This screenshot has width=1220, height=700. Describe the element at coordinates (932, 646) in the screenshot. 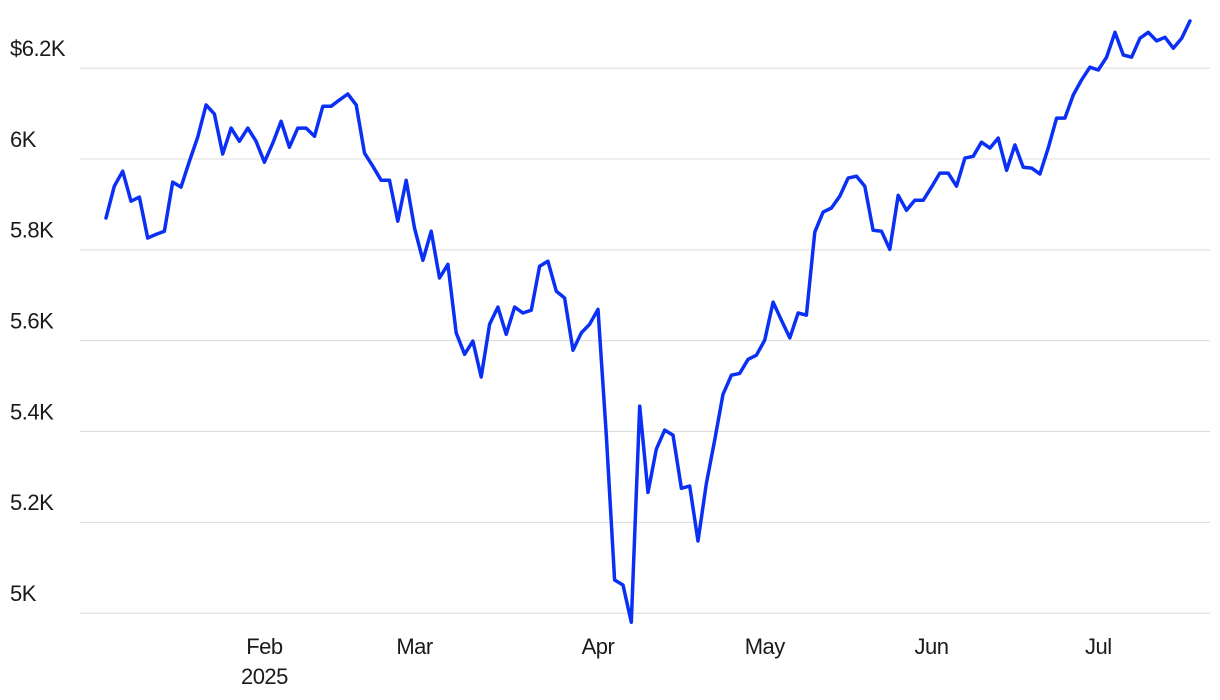

I see `x-tick-label: Jun` at that location.